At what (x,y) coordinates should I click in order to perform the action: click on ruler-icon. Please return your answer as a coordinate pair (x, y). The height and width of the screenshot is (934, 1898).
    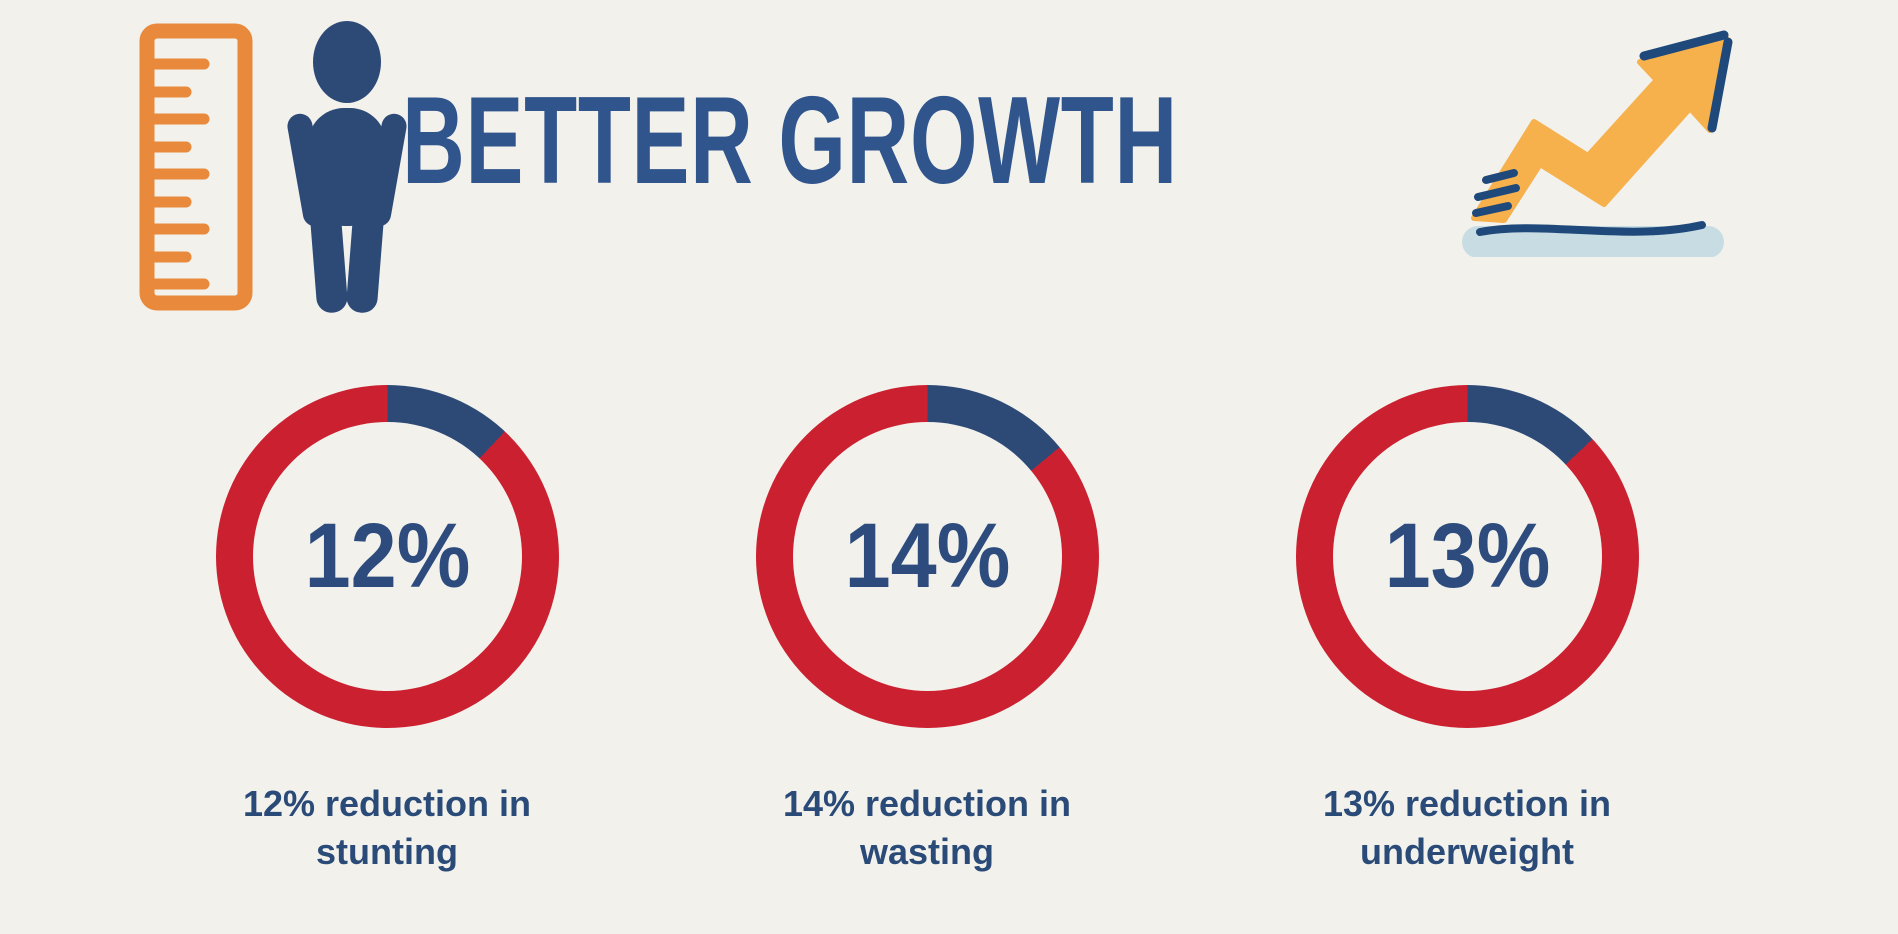
    Looking at the image, I should click on (196, 167).